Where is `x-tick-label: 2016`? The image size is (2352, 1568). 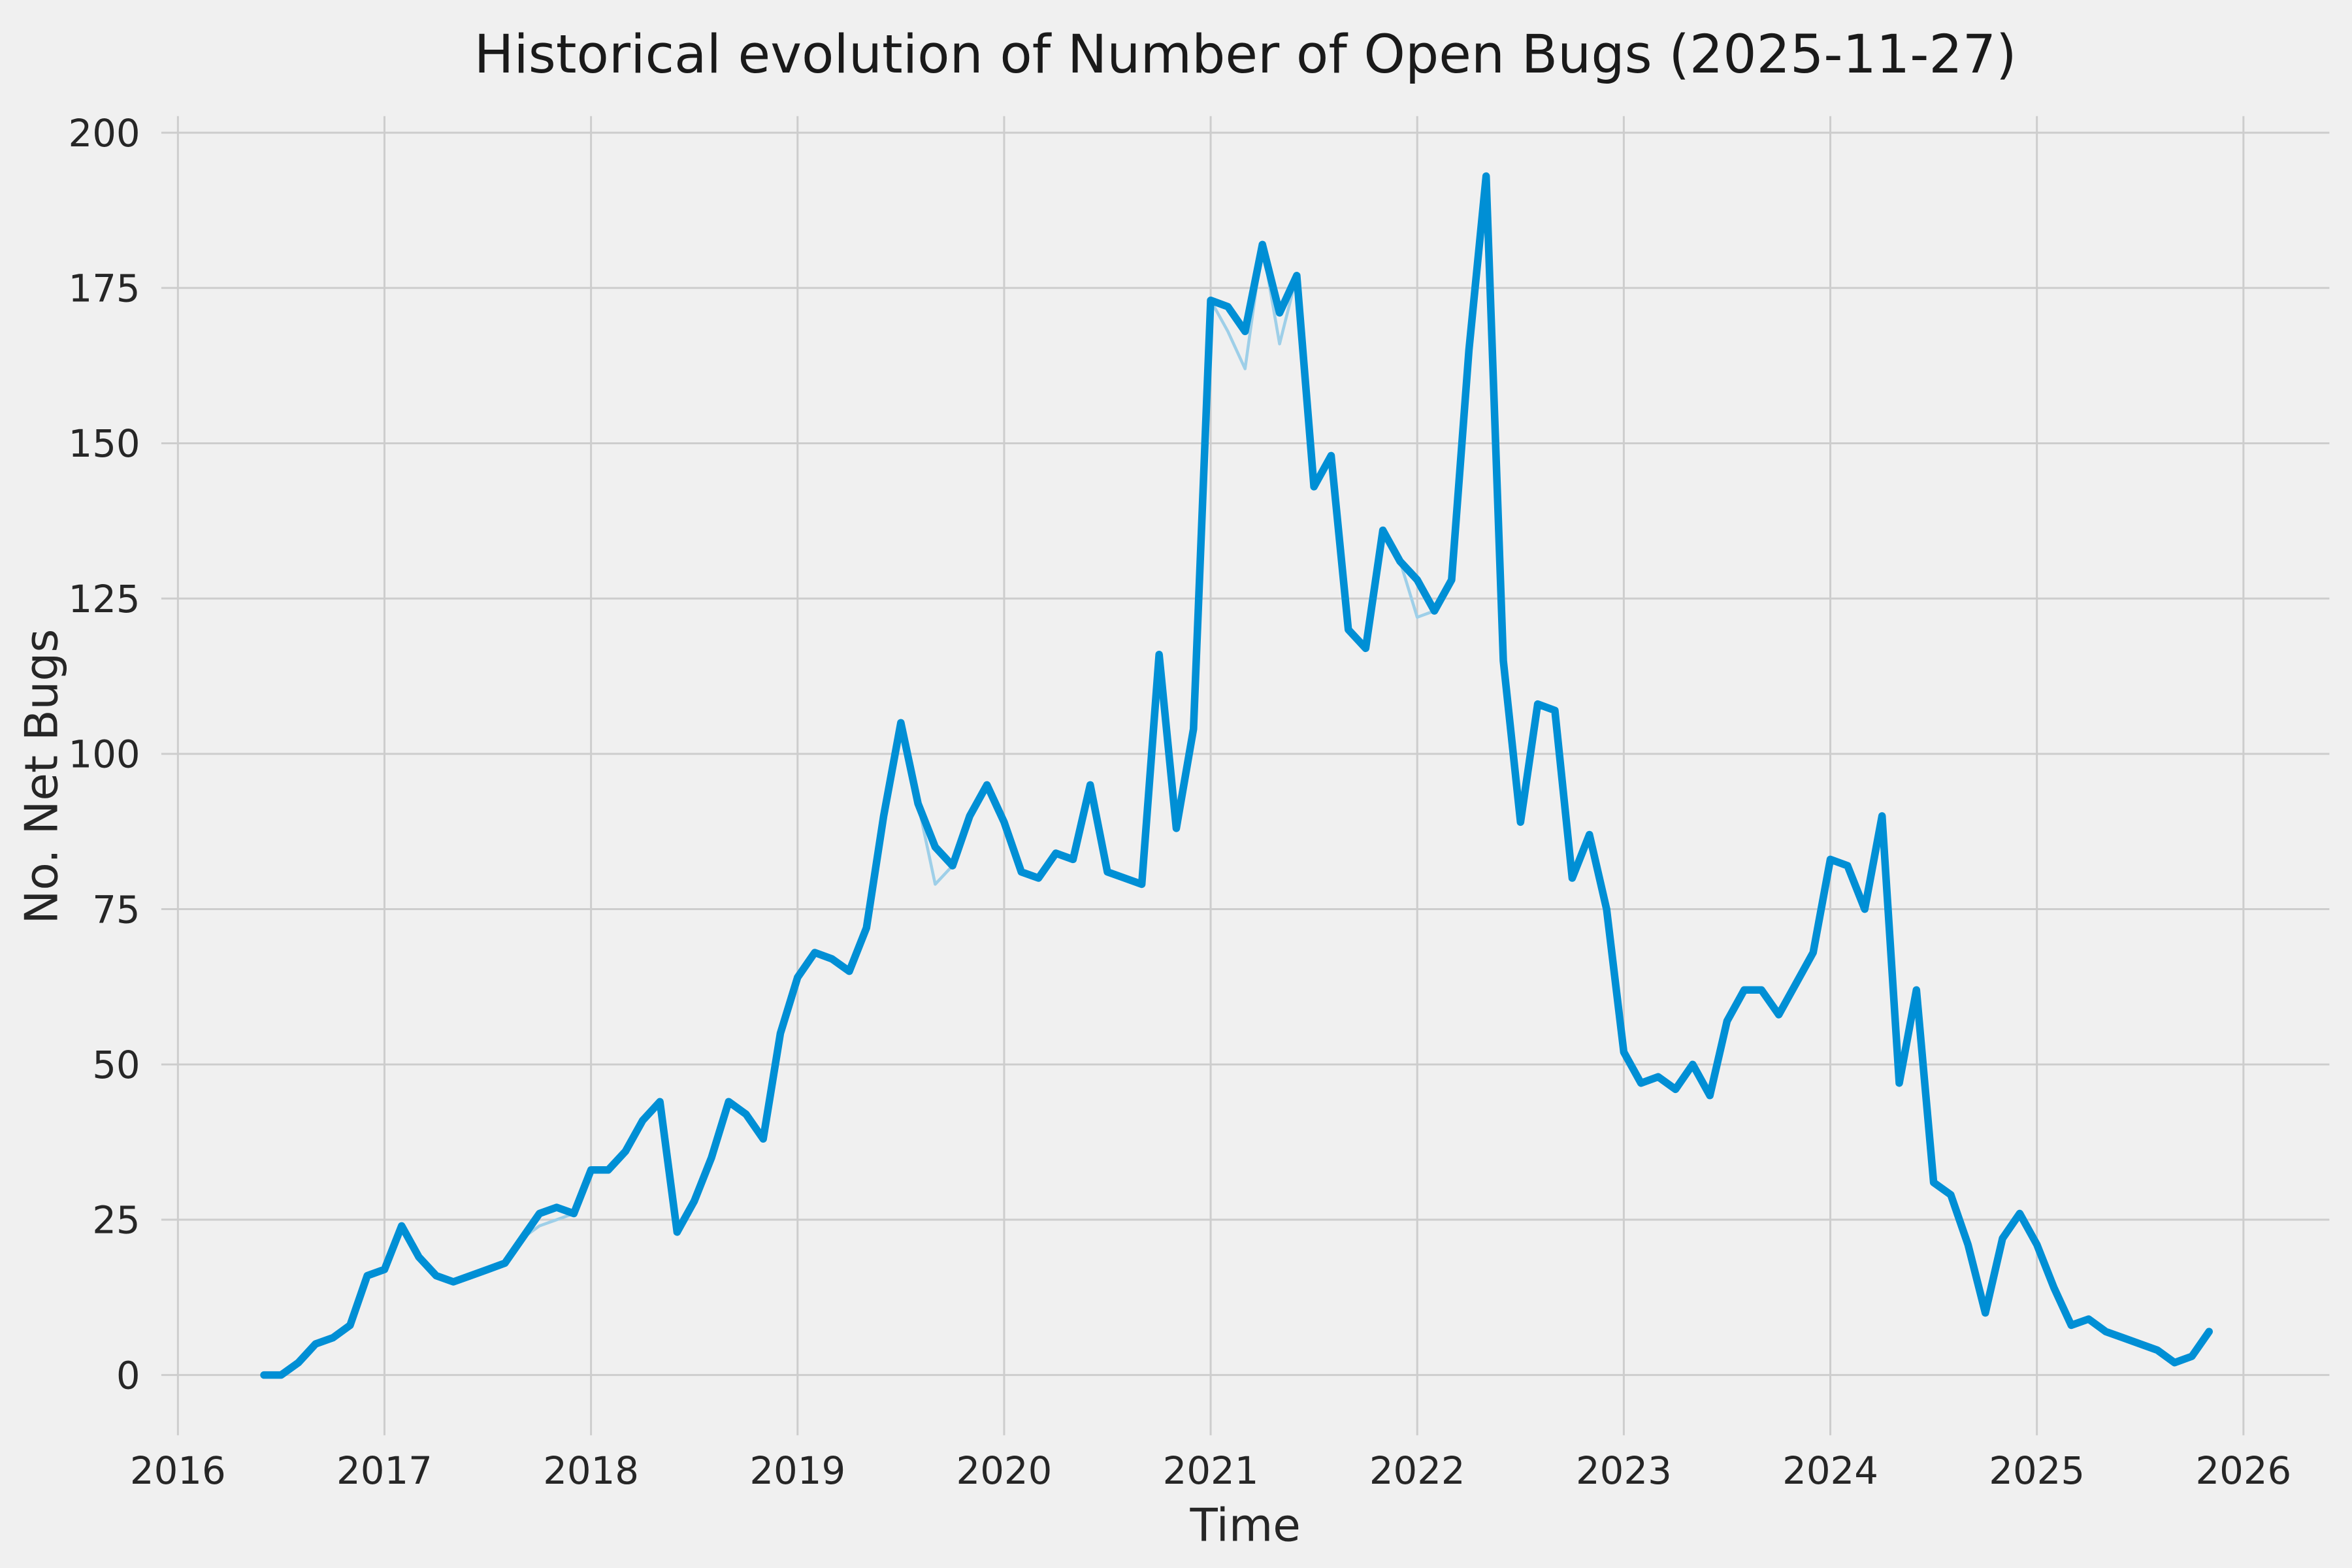 x-tick-label: 2016 is located at coordinates (178, 1470).